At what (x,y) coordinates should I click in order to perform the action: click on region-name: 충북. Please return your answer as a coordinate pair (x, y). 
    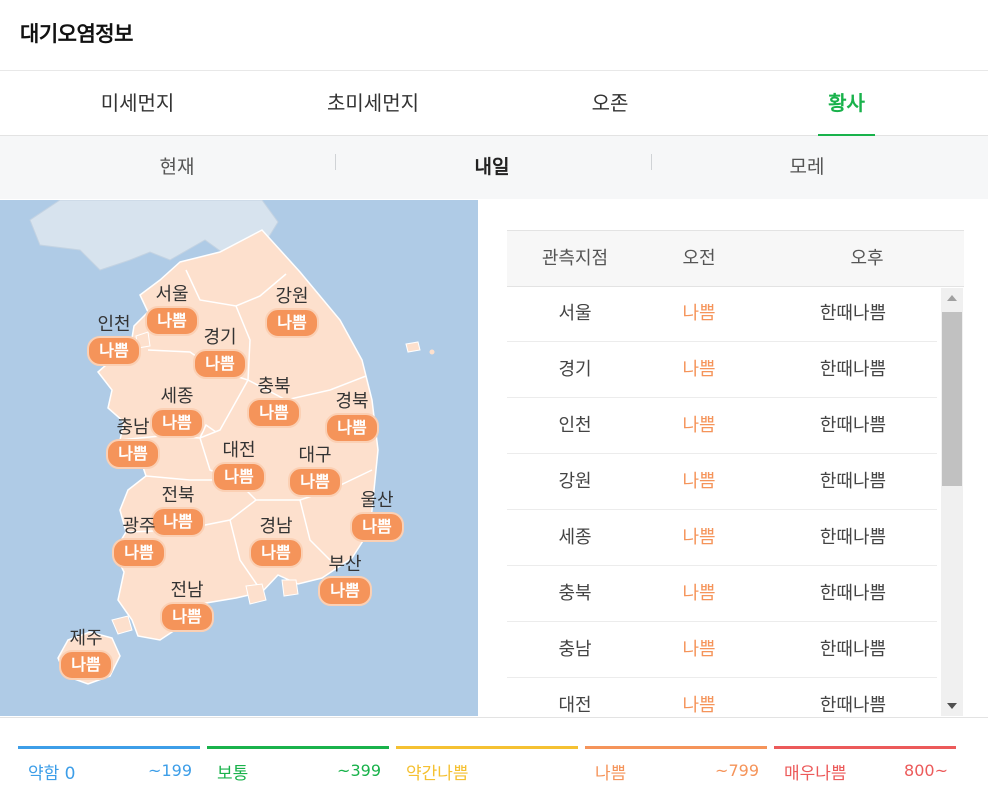
    Looking at the image, I should click on (274, 386).